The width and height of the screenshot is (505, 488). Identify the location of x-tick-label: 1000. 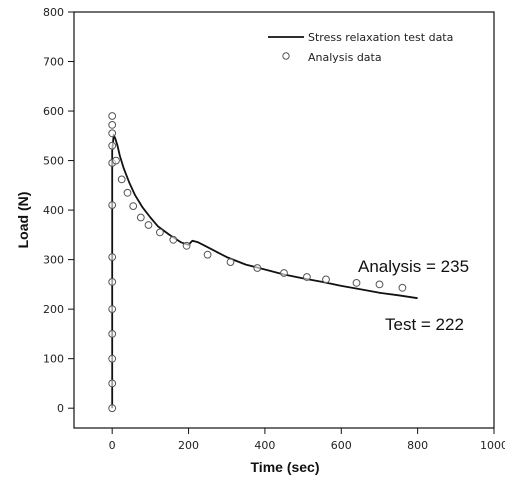
(492, 445).